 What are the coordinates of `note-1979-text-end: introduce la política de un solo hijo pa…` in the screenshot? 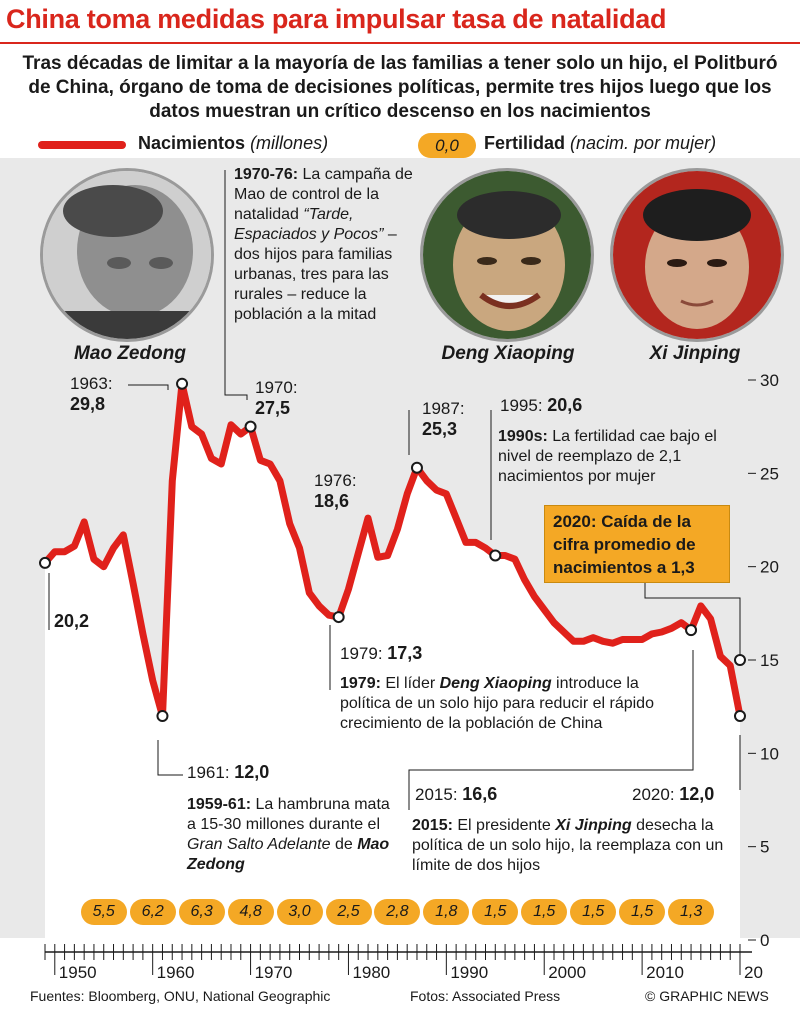 It's located at (497, 703).